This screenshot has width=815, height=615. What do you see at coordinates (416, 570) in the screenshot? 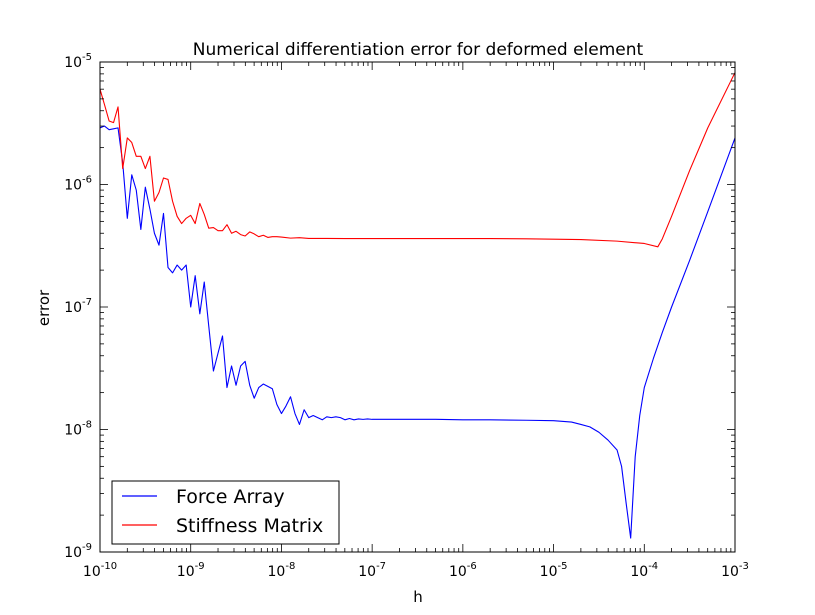
I see `x-tick-labels: 10⁻¹⁰ 10⁻⁹ 10⁻⁸ 10⁻⁷ 10⁻⁶ 10⁻⁵ 10⁻⁴ 10⁻³` at bounding box center [416, 570].